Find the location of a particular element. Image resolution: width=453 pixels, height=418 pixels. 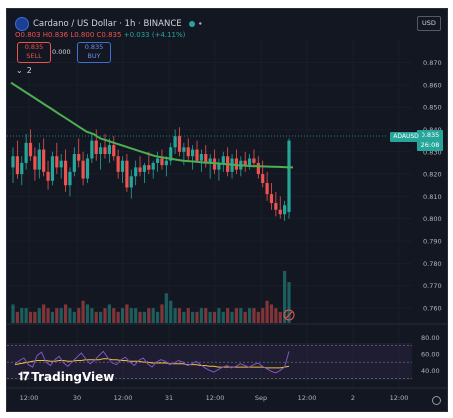

symbol-title: Cardano / US Dollar · 1h · BINANCE is located at coordinates (107, 24).